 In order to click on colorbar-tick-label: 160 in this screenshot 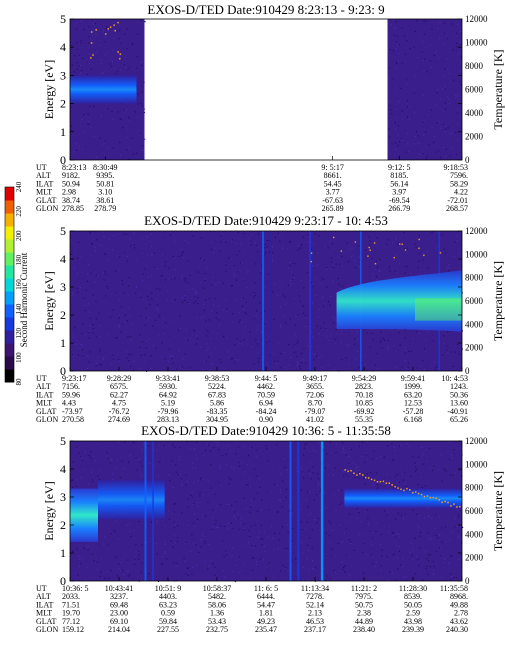, I will do `click(19, 284)`.